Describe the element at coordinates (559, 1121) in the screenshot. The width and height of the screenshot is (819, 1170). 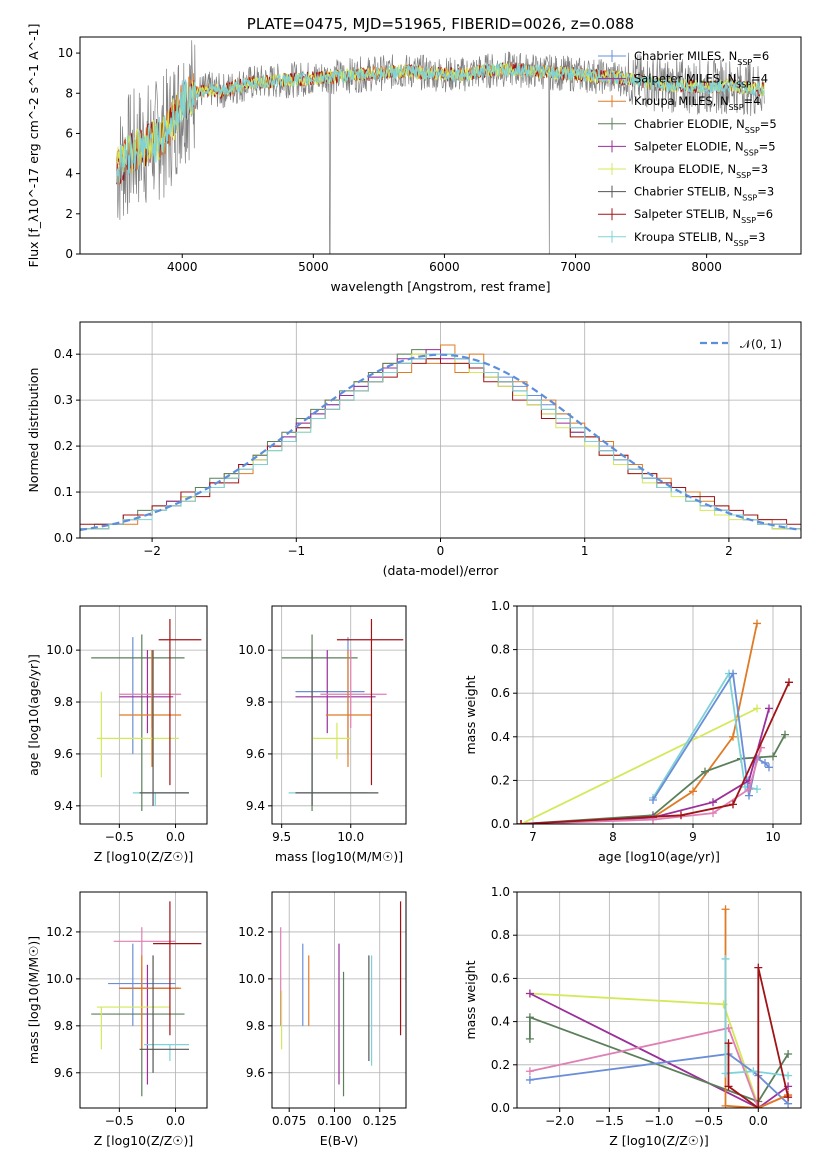
I see `x-tick-label: −2.0` at that location.